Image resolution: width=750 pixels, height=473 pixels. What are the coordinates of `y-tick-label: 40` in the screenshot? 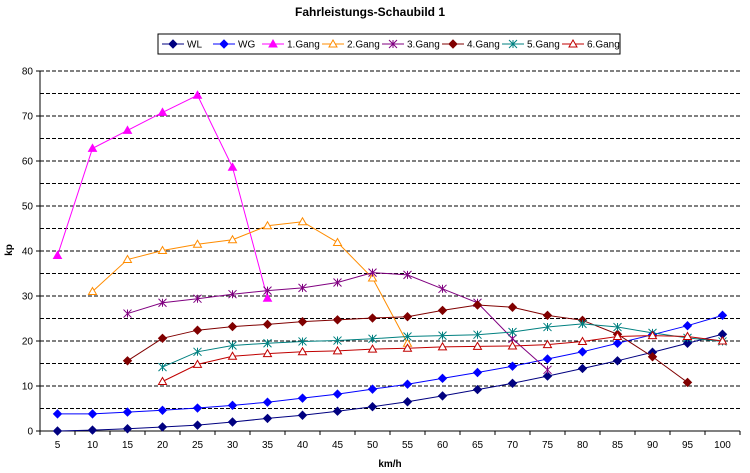 It's located at (28, 252).